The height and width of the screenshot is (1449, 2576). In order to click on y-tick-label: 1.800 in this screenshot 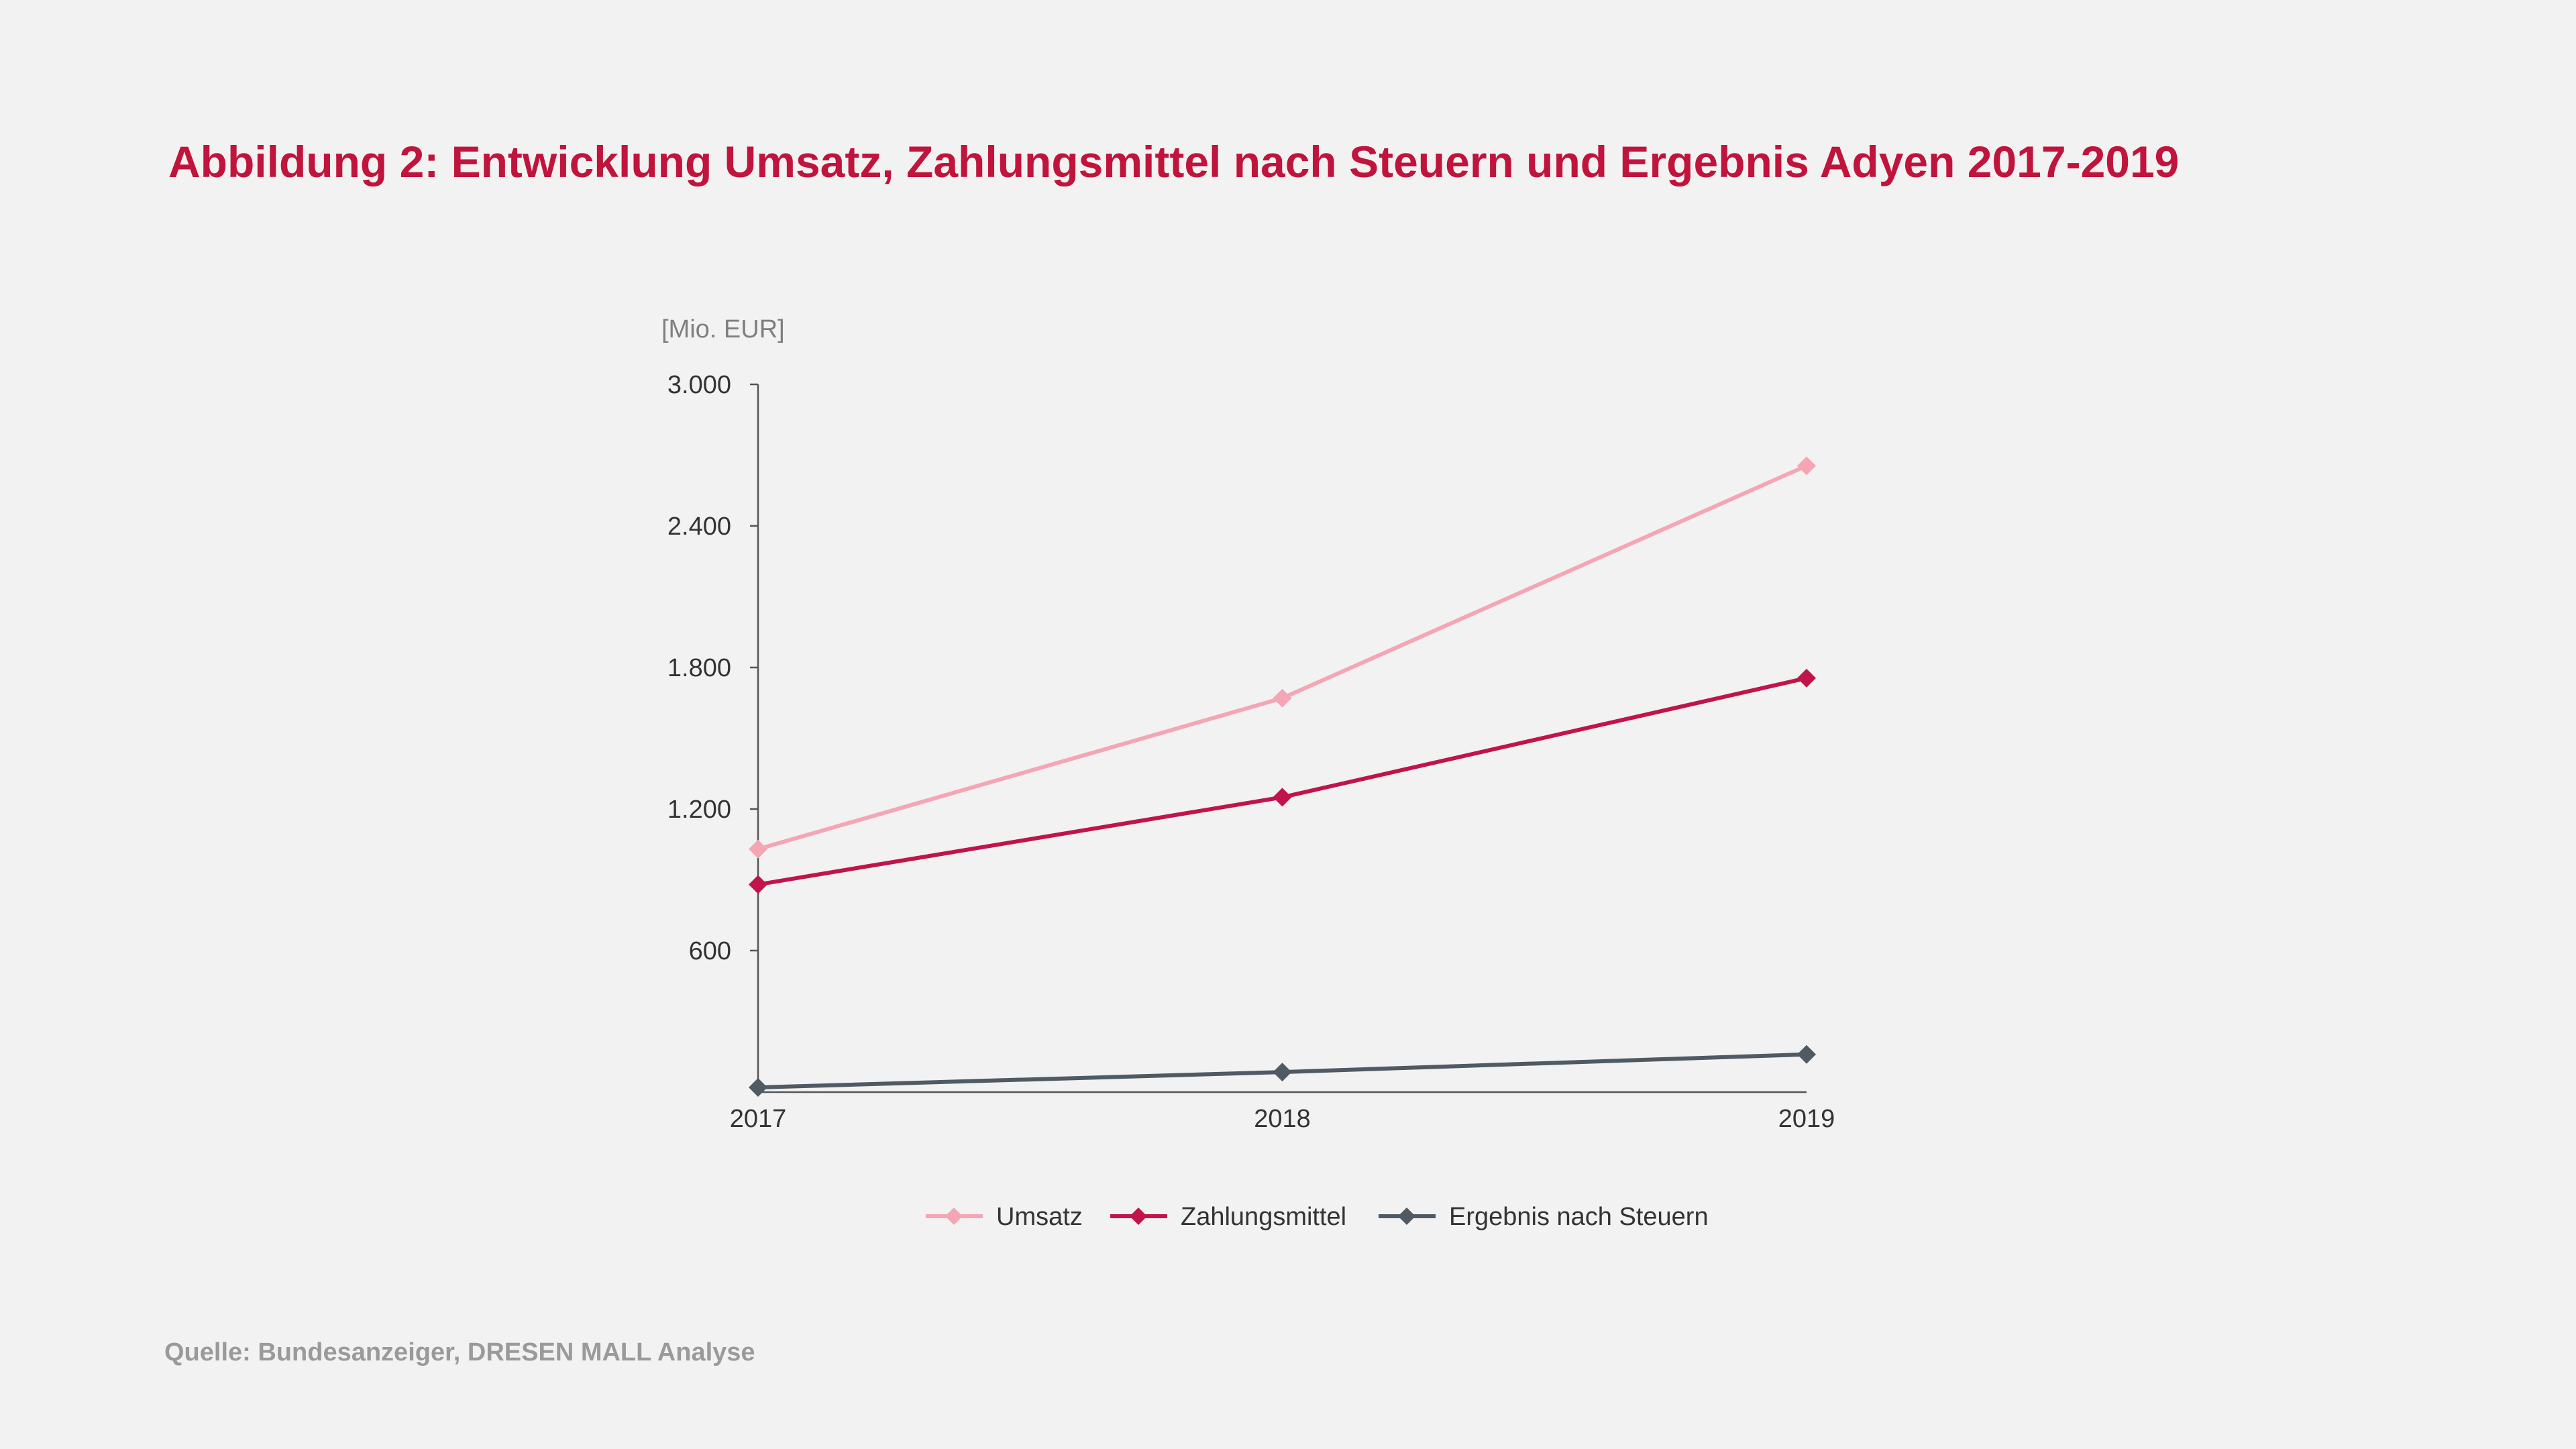, I will do `click(699, 668)`.